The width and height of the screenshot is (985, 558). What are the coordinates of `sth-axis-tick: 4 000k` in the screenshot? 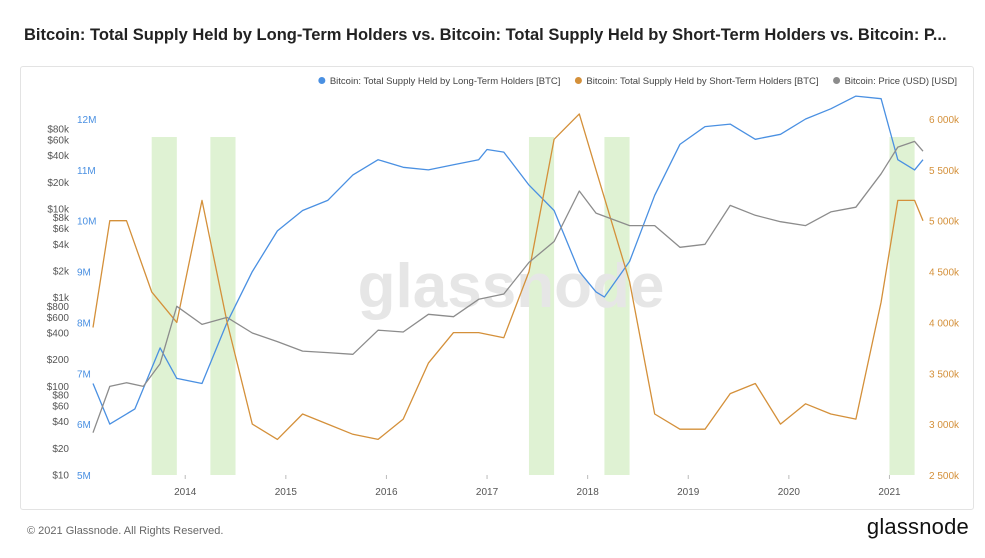 It's located at (944, 323).